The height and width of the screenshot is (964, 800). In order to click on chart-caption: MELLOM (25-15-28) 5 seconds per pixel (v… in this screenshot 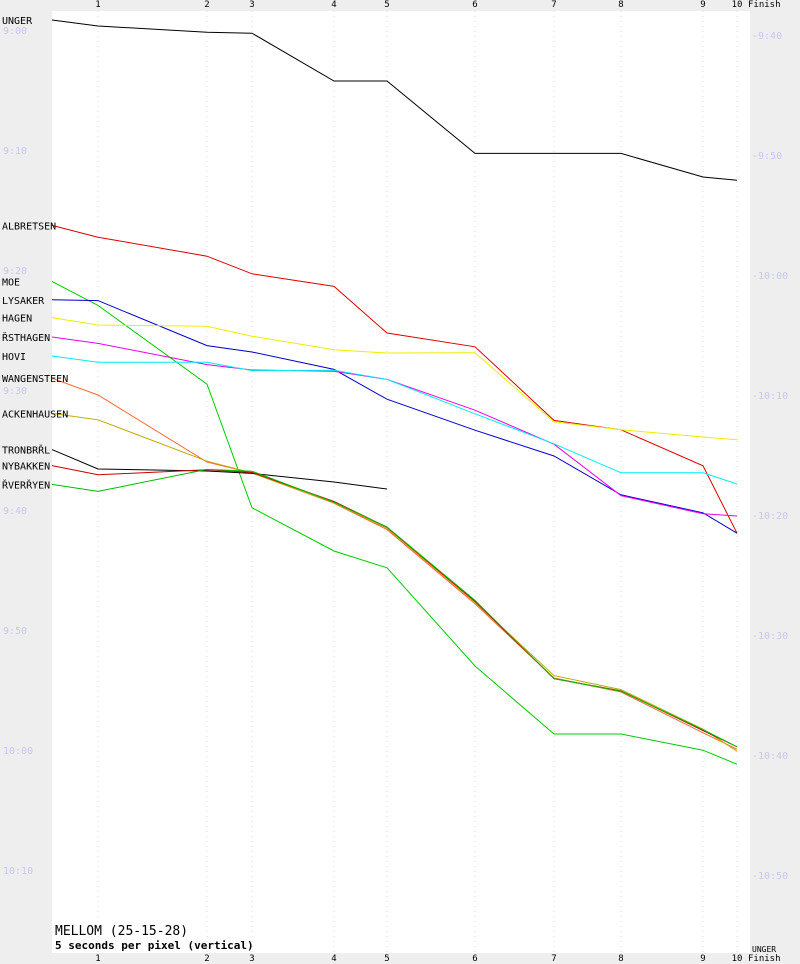, I will do `click(154, 938)`.